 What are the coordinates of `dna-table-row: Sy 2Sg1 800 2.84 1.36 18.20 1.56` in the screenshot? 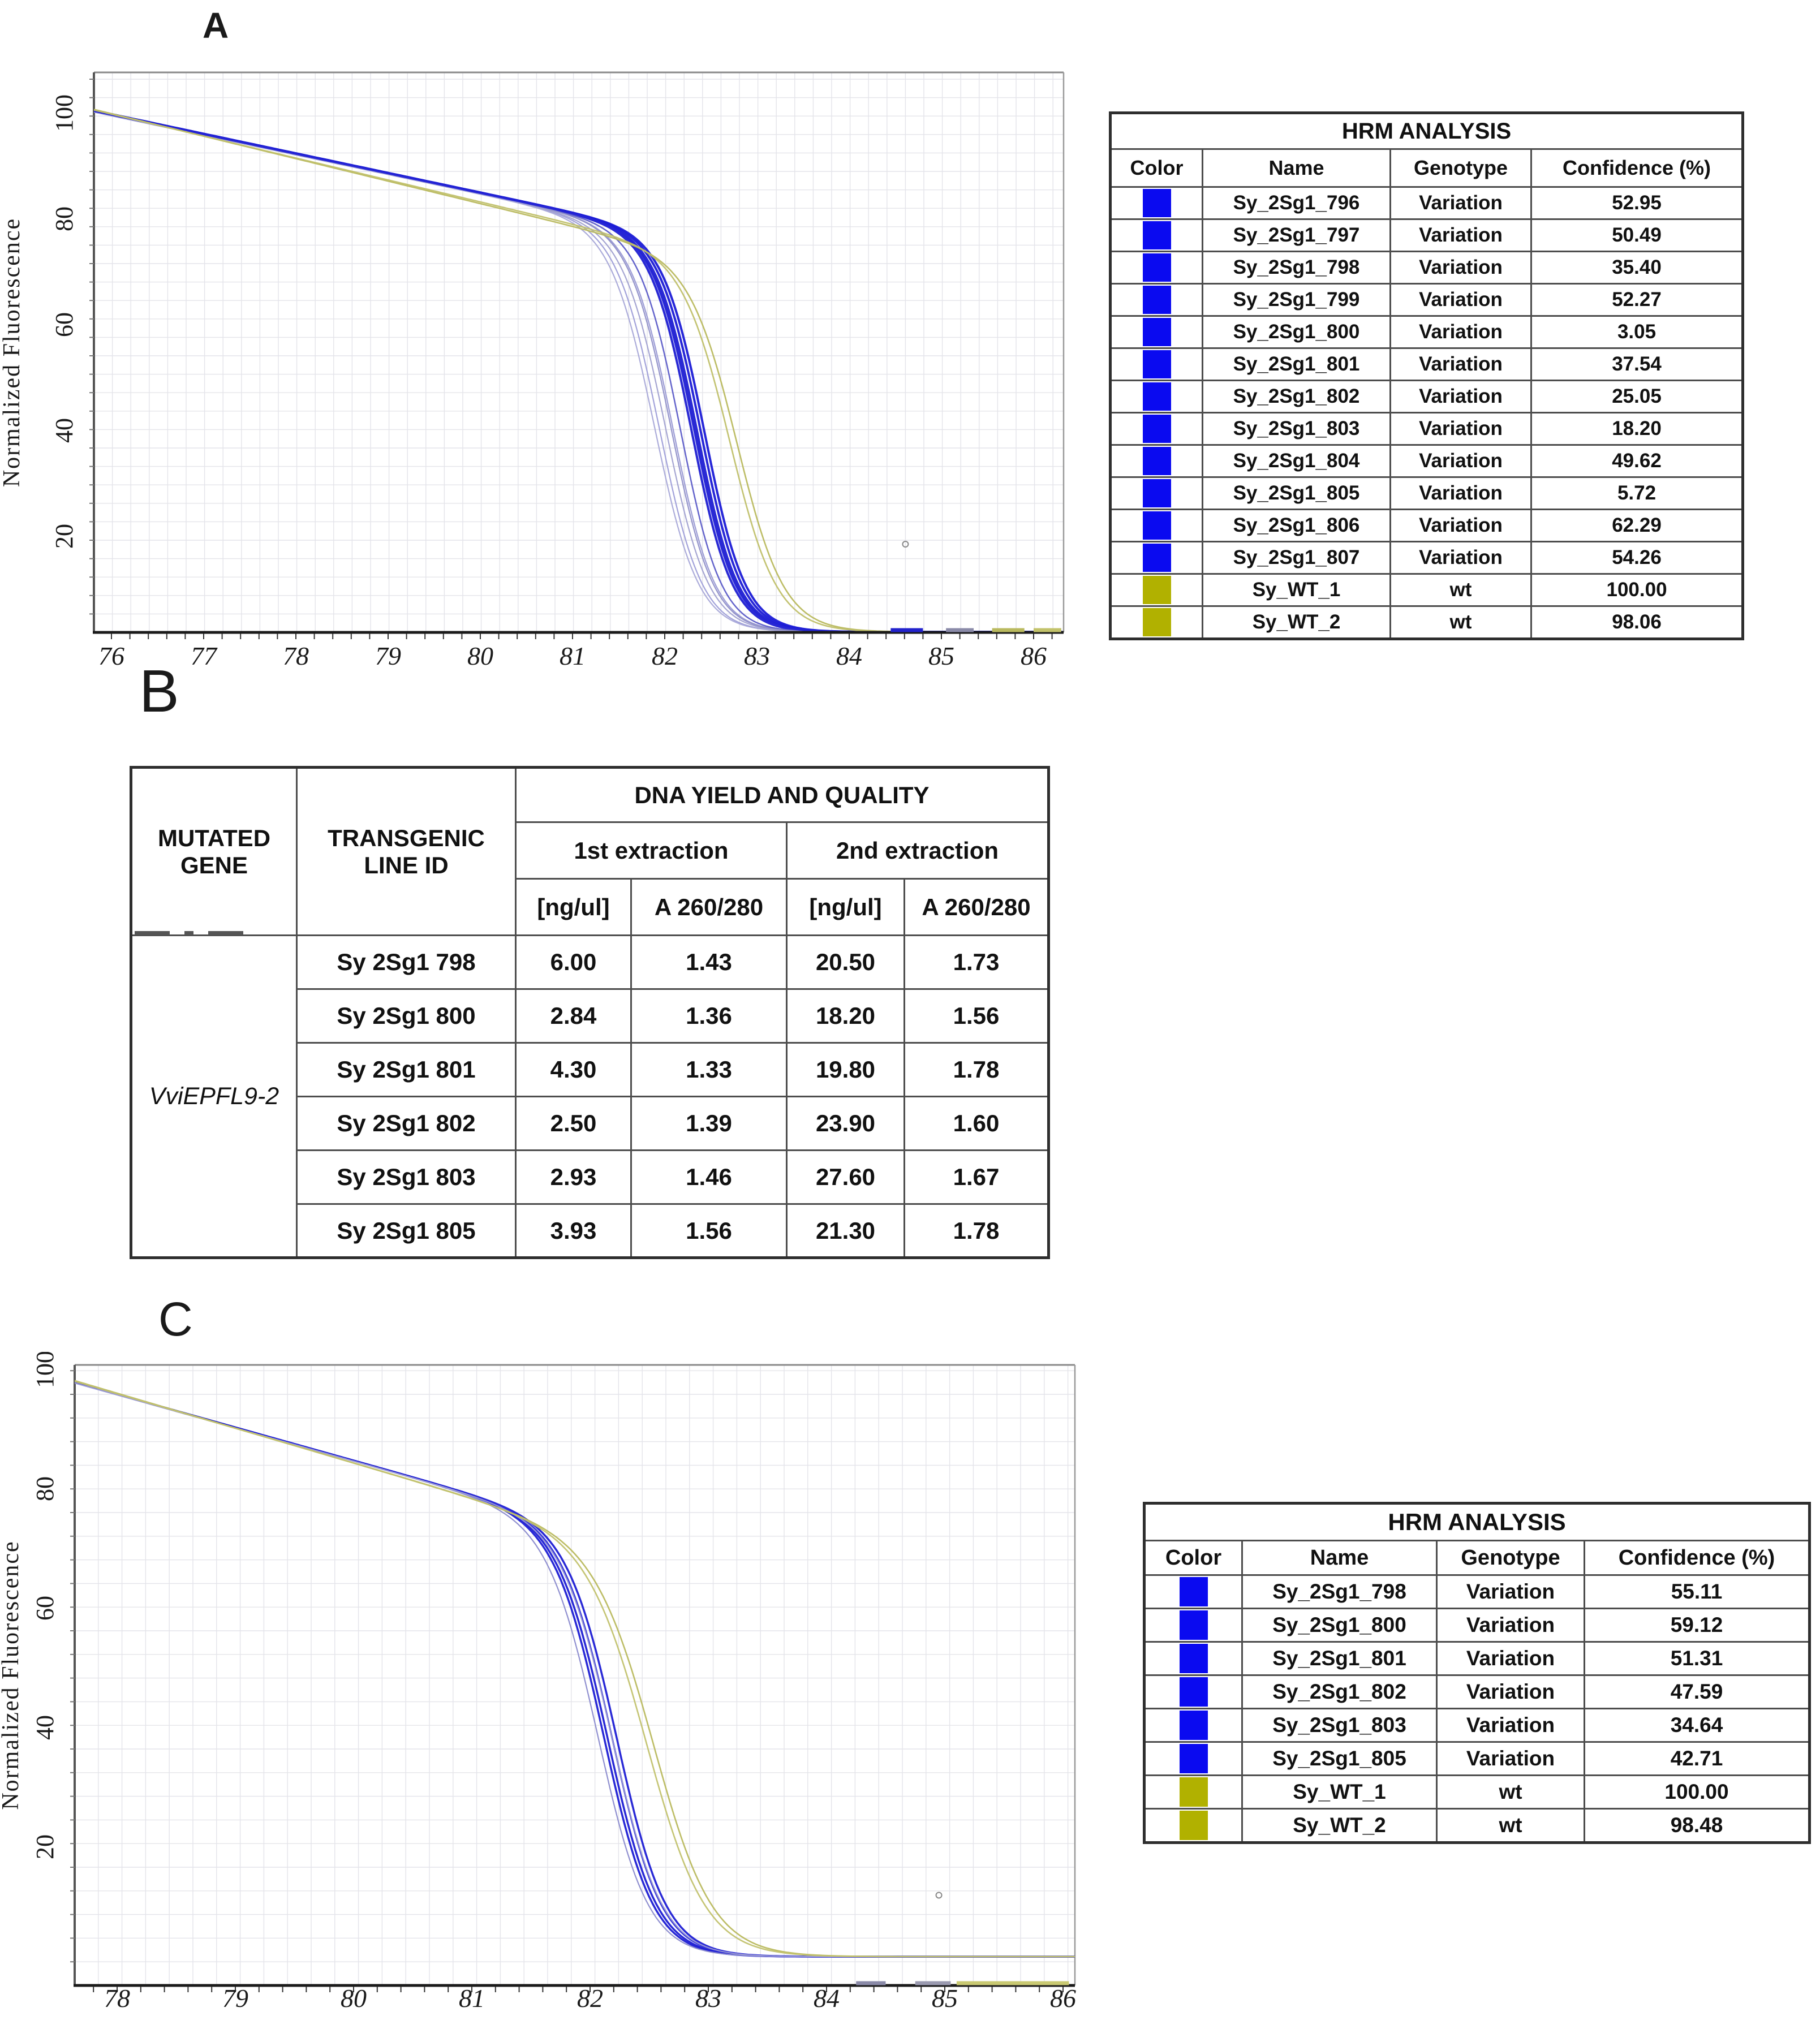 It's located at (590, 1016).